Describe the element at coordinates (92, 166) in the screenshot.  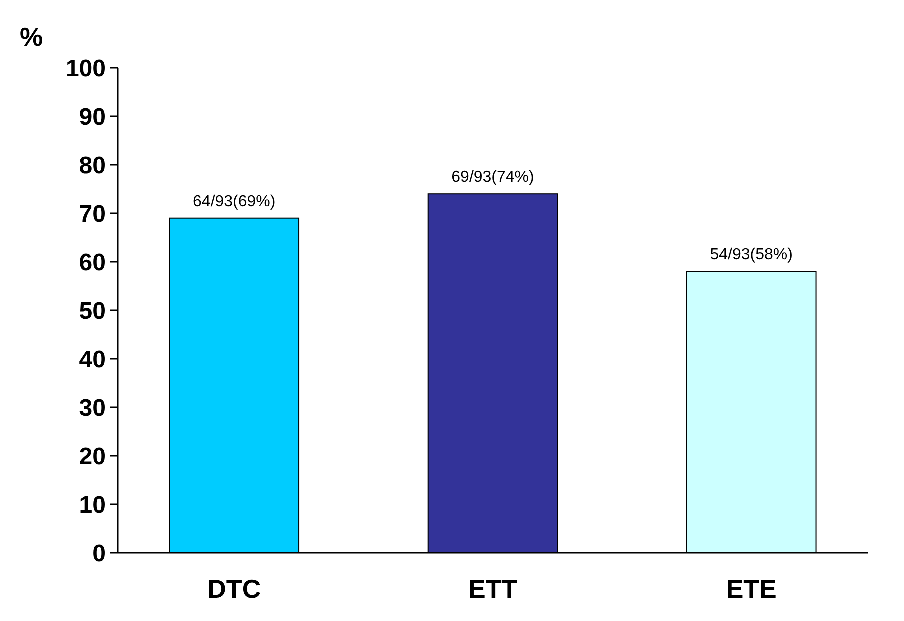
I see `y-tick-label: 80` at that location.